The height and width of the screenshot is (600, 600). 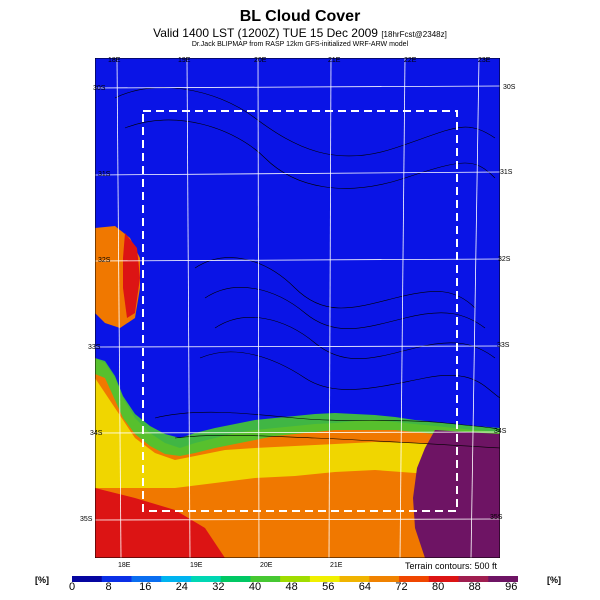 I want to click on colorbar-label: 32, so click(x=218, y=587).